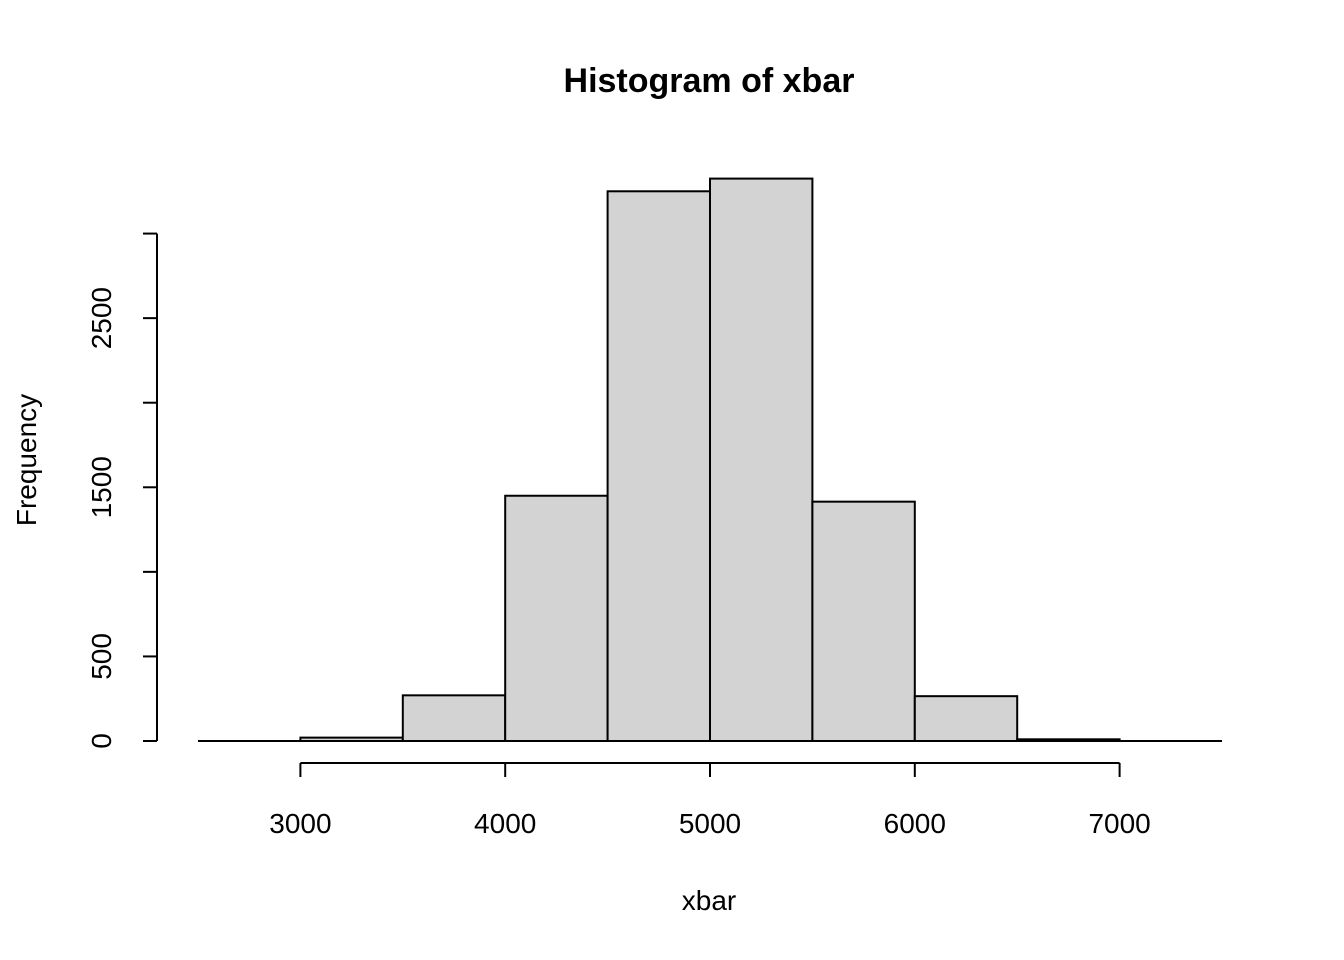  What do you see at coordinates (101, 318) in the screenshot?
I see `y-tick-label: 2500` at bounding box center [101, 318].